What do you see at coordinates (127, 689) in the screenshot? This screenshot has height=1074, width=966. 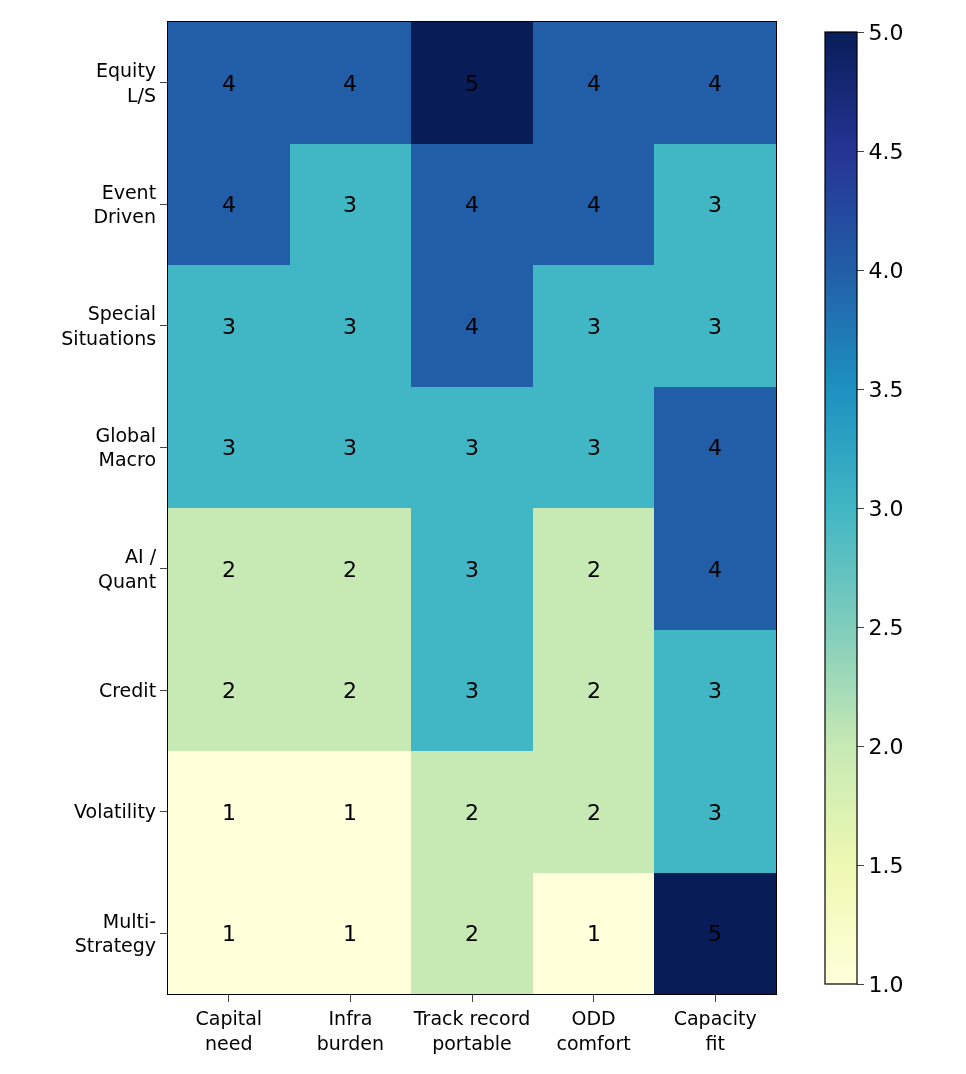 I see `y-tick-label: Credit` at bounding box center [127, 689].